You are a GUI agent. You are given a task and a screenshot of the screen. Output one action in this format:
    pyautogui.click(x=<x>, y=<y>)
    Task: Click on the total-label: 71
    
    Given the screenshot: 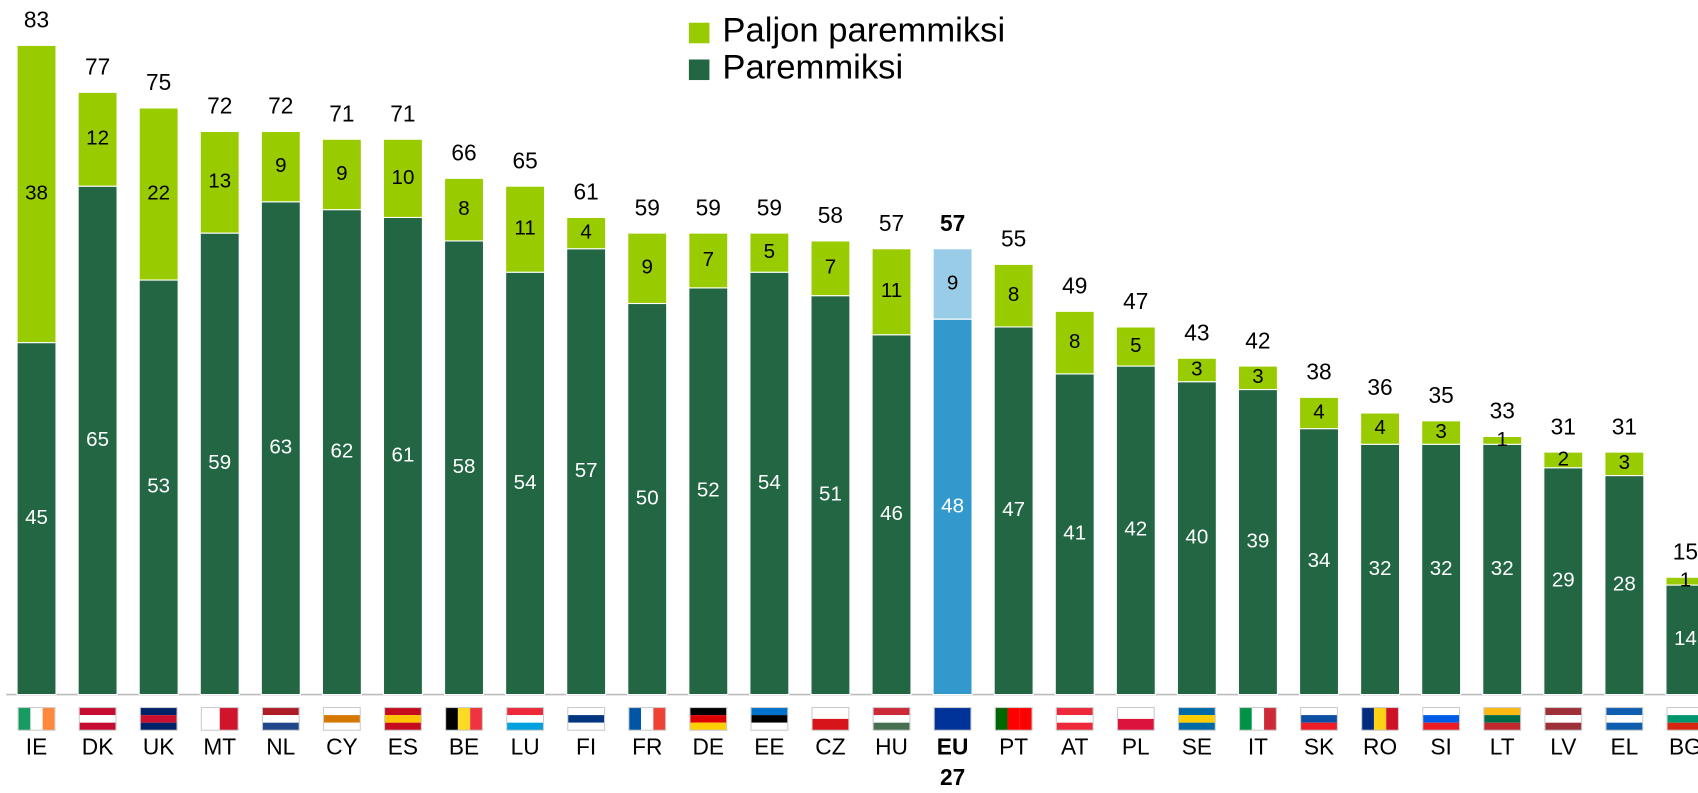 What is the action you would take?
    pyautogui.click(x=341, y=113)
    